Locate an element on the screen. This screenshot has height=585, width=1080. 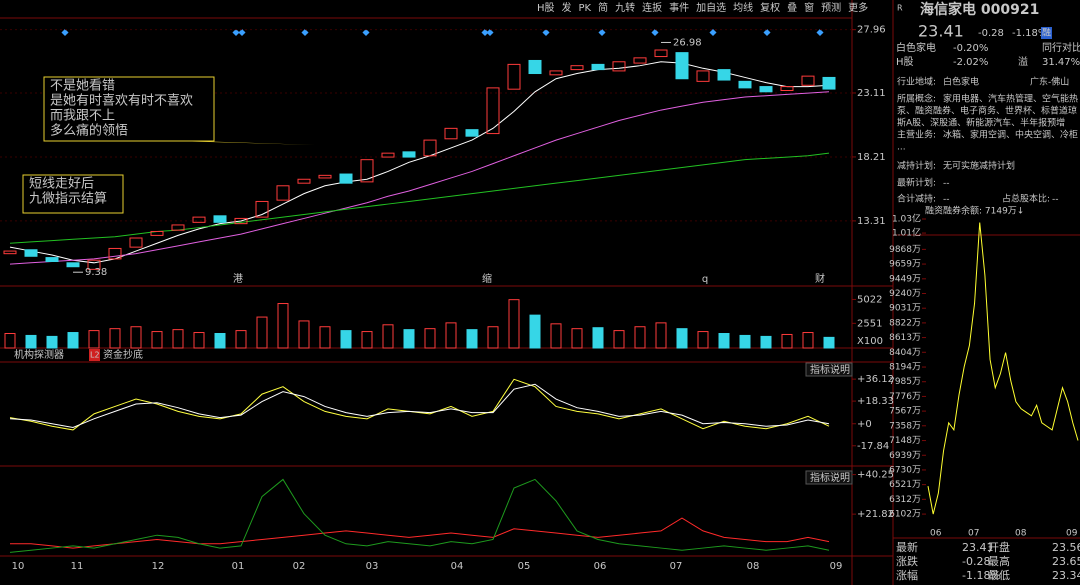
table-cell: 23.34 is located at coordinates (1066, 575).